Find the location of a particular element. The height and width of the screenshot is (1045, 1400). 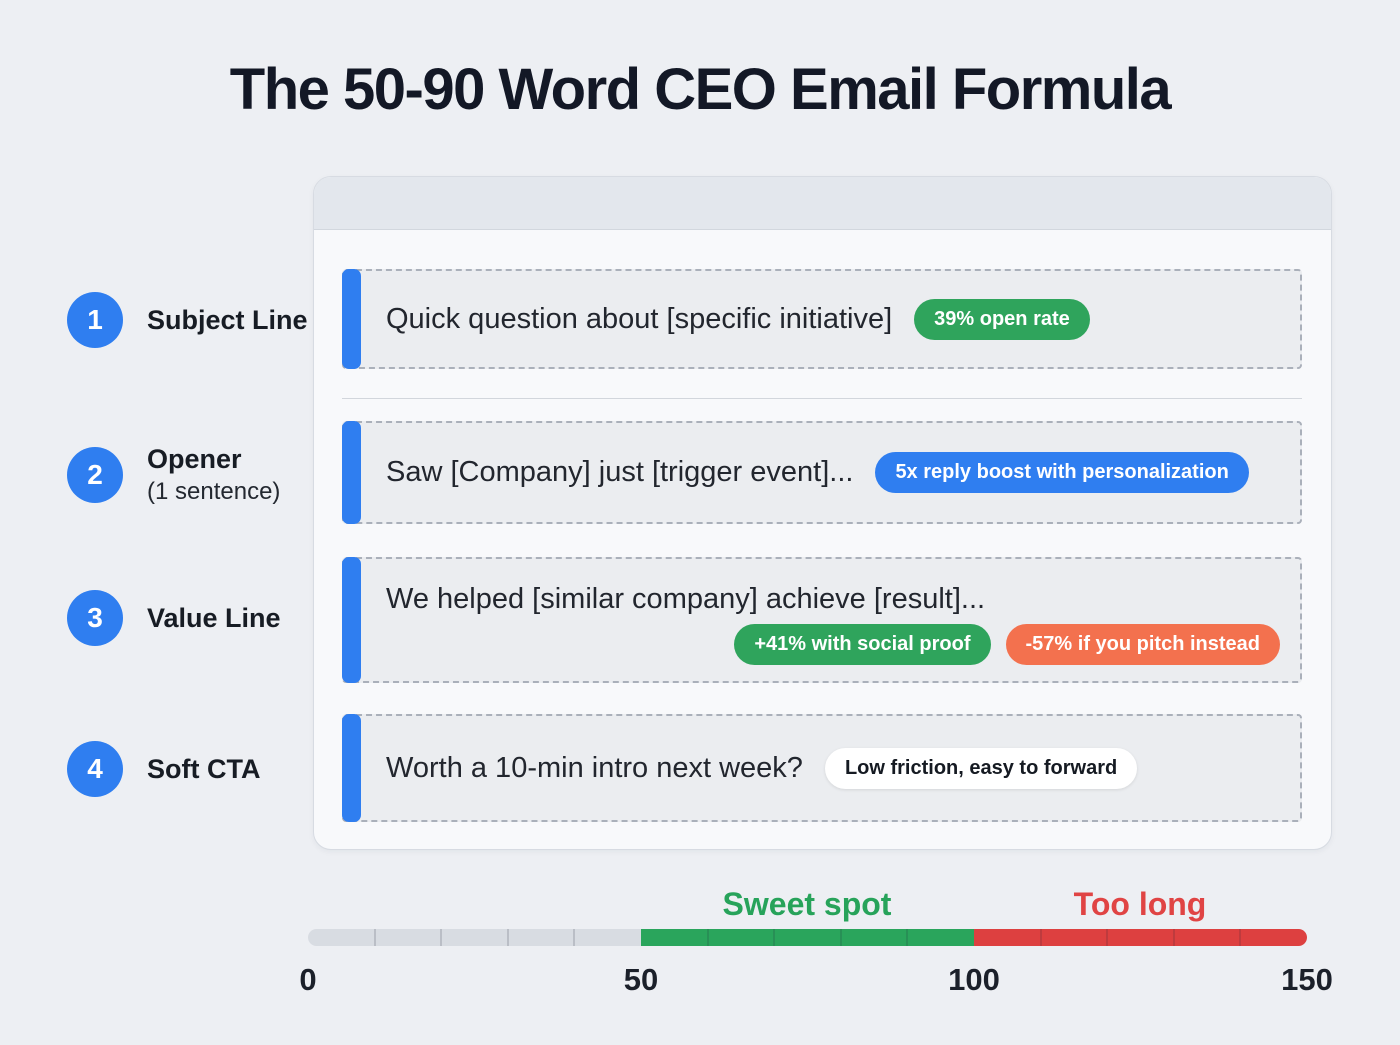

step-3-circle: 3 is located at coordinates (95, 618).